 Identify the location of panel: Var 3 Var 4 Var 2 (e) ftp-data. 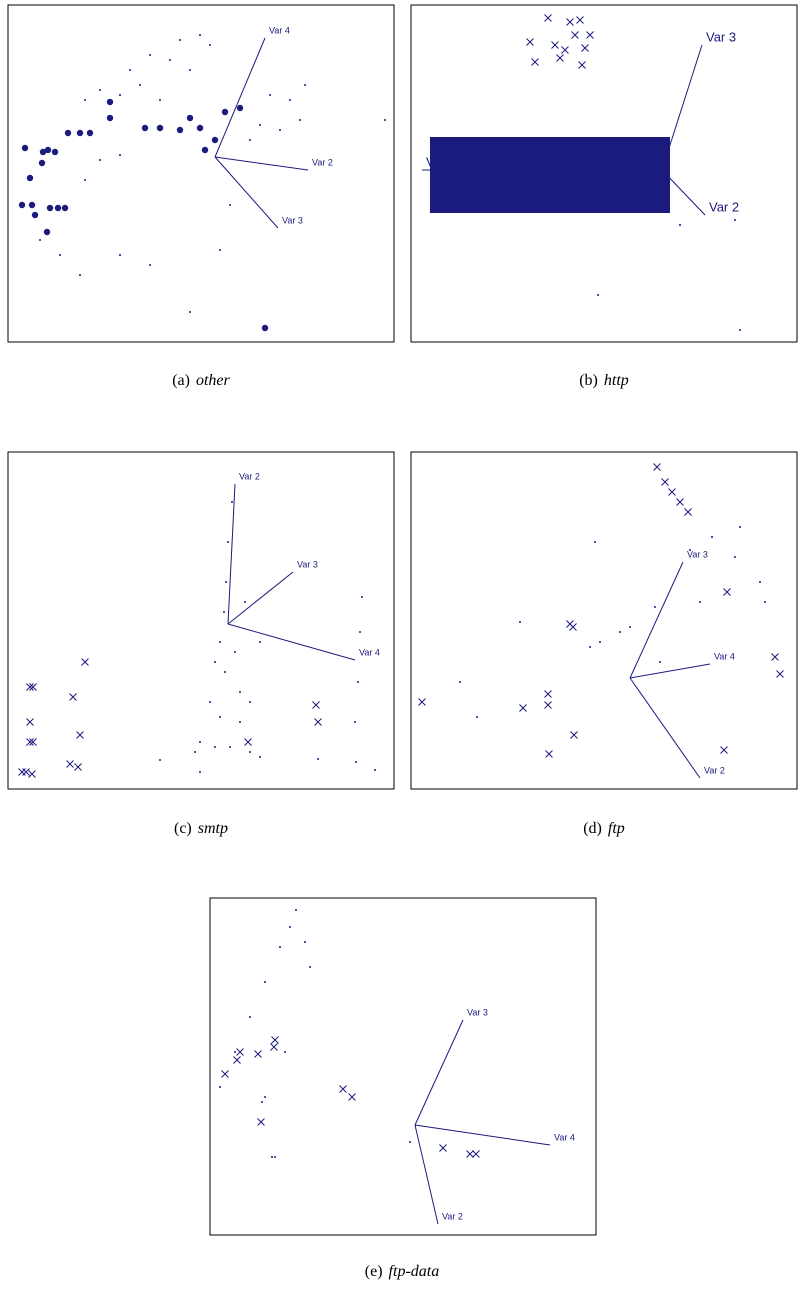
(403, 1088).